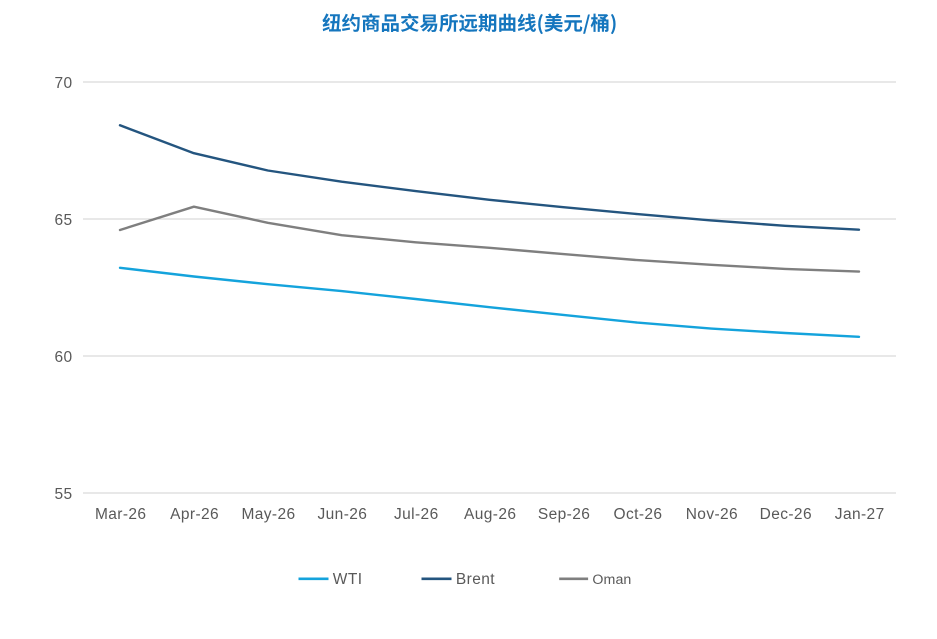  Describe the element at coordinates (564, 514) in the screenshot. I see `svg-text: Sep-26` at that location.